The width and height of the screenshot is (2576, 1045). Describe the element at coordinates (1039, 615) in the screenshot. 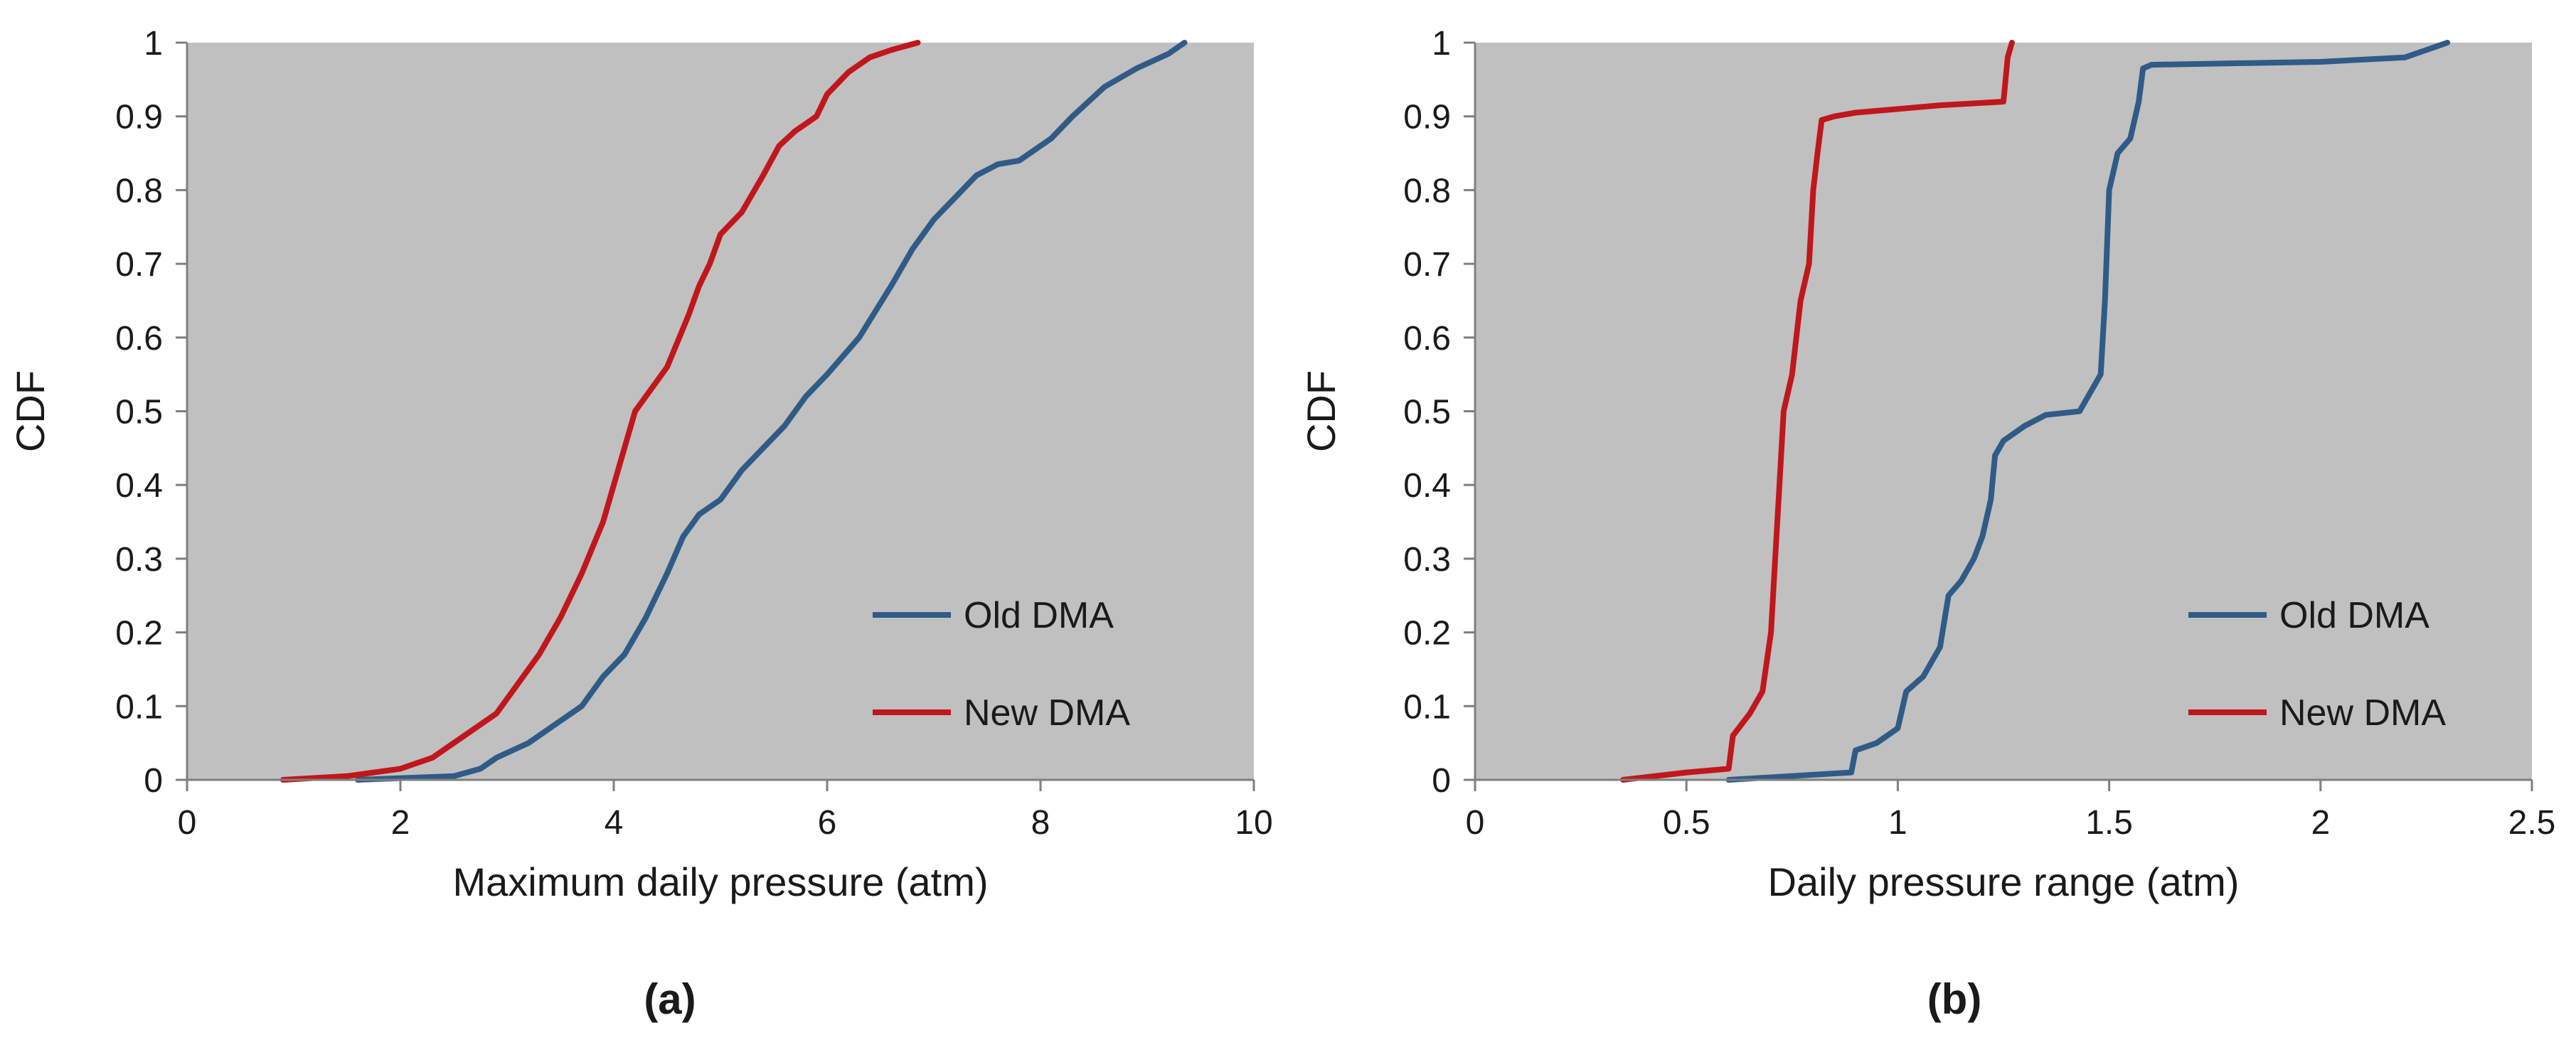

I see `legend-label-old-dma-a: Old DMA` at that location.